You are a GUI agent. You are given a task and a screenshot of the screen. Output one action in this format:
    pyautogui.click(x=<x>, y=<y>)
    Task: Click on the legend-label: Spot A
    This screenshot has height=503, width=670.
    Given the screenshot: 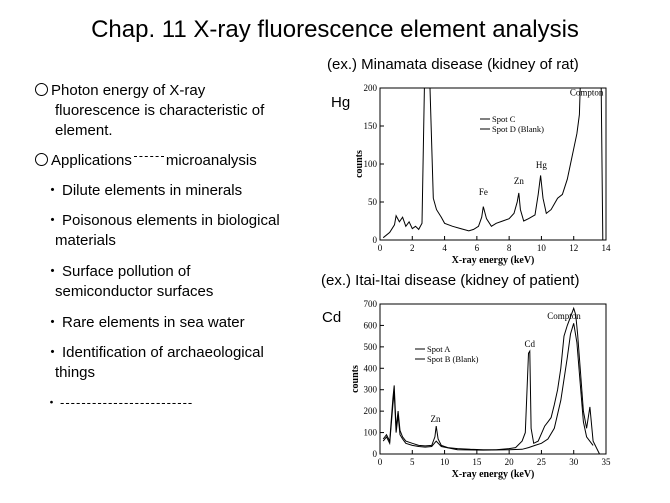 What is the action you would take?
    pyautogui.click(x=439, y=349)
    